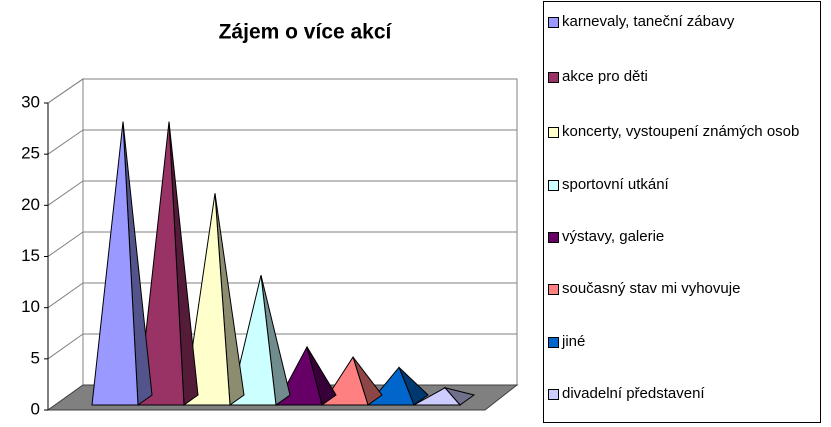 Image resolution: width=831 pixels, height=427 pixels. I want to click on legend-label: současný stav mi vyhovuje, so click(651, 288).